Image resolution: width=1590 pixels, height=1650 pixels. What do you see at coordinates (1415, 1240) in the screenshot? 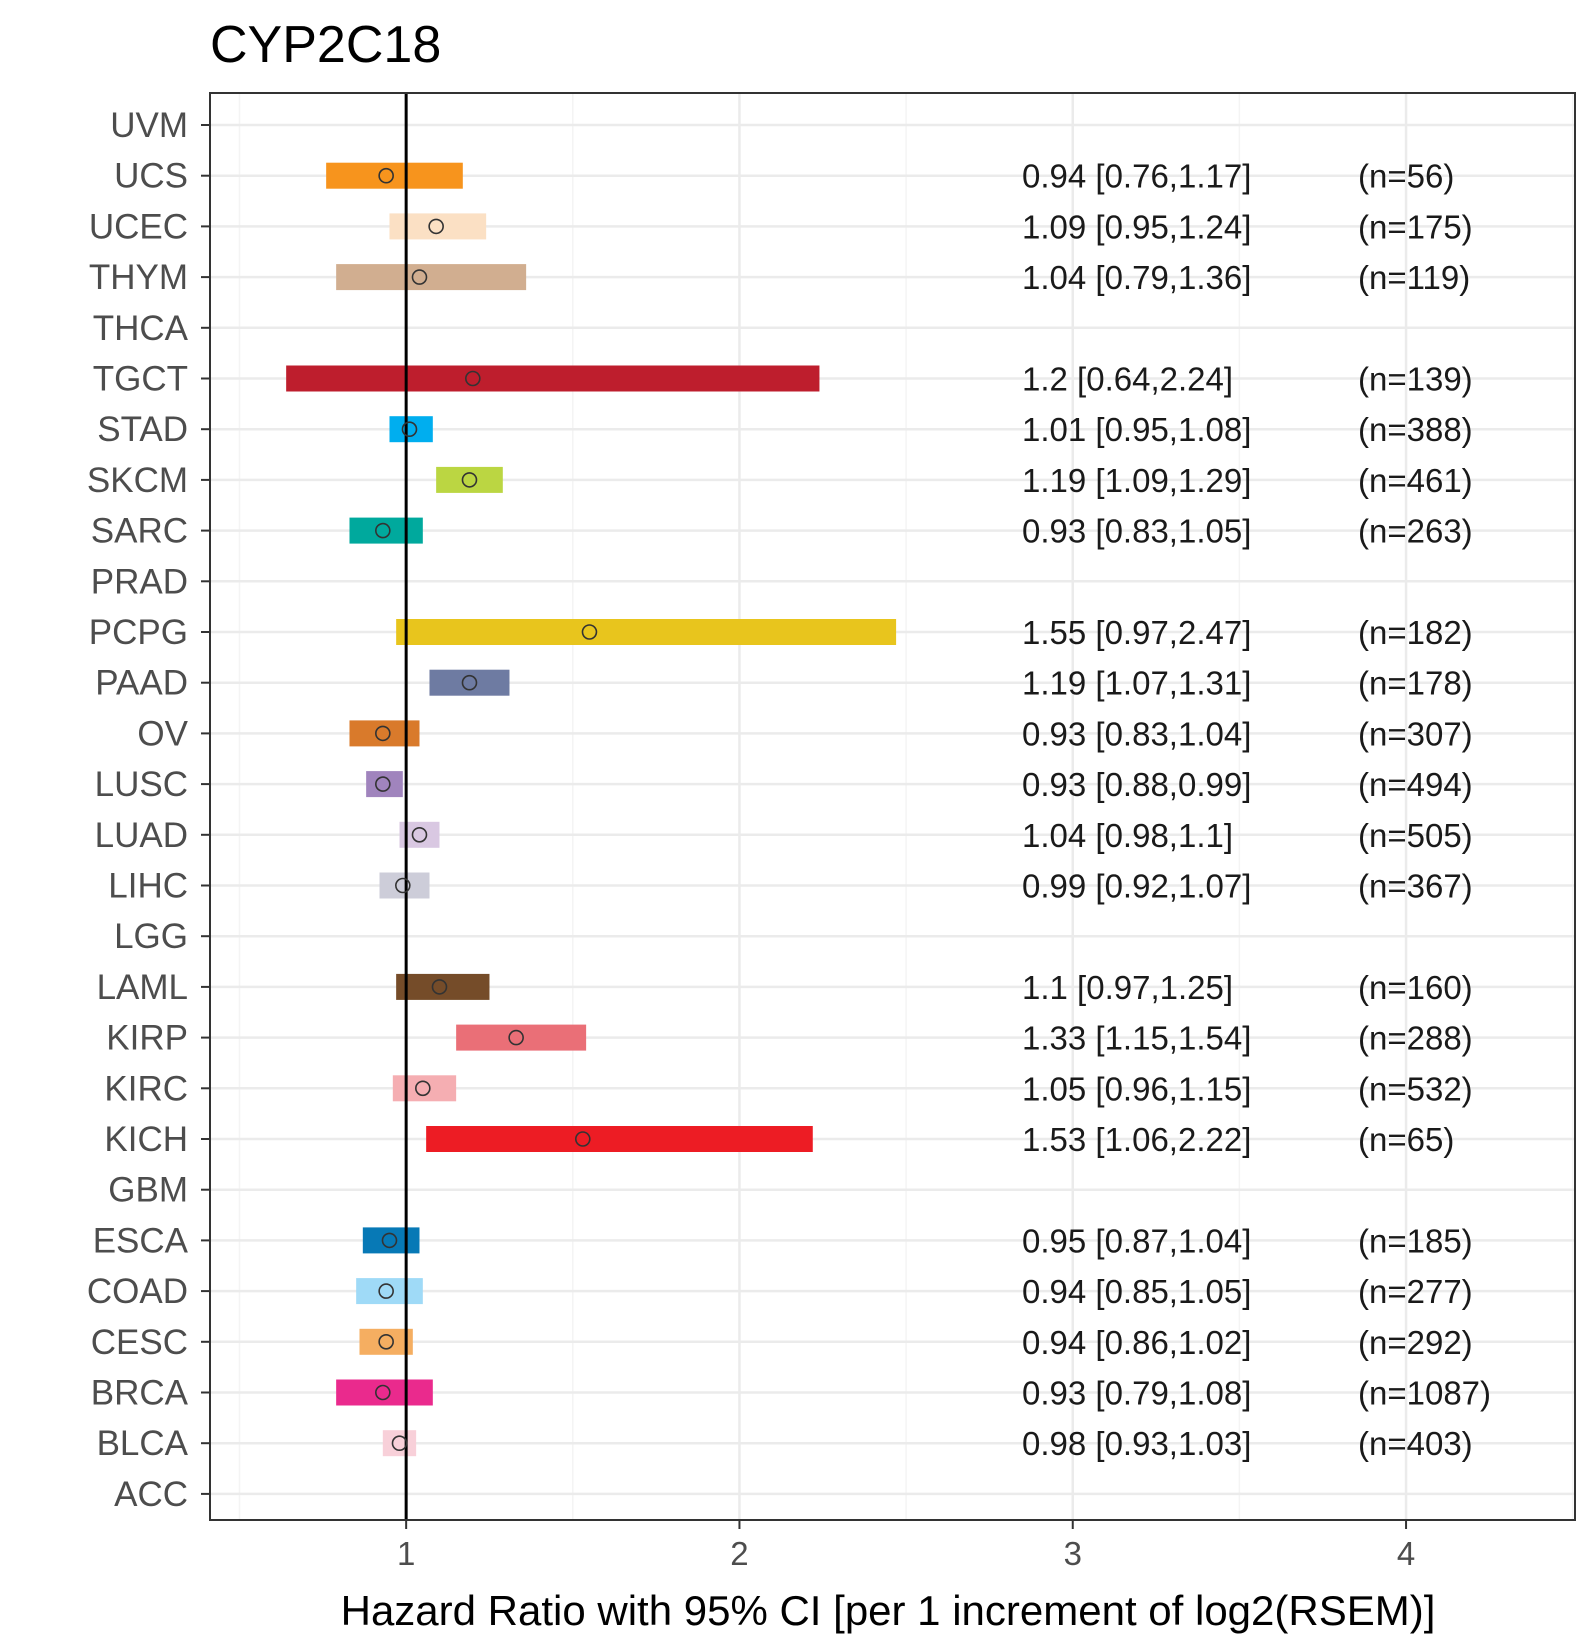
I see `n-label-esca: (n=185)` at bounding box center [1415, 1240].